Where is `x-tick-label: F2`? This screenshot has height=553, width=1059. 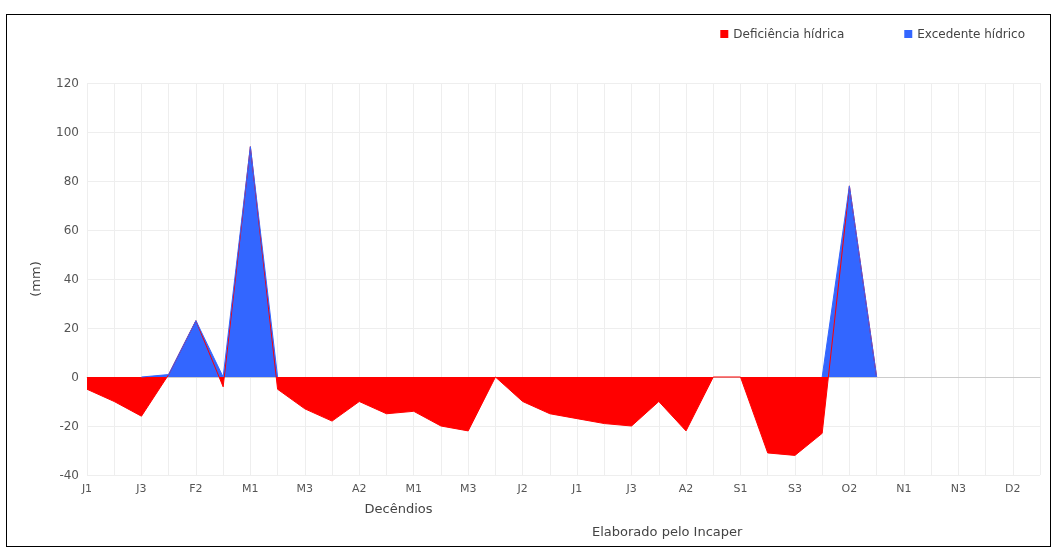
x-tick-label: F2 is located at coordinates (196, 488).